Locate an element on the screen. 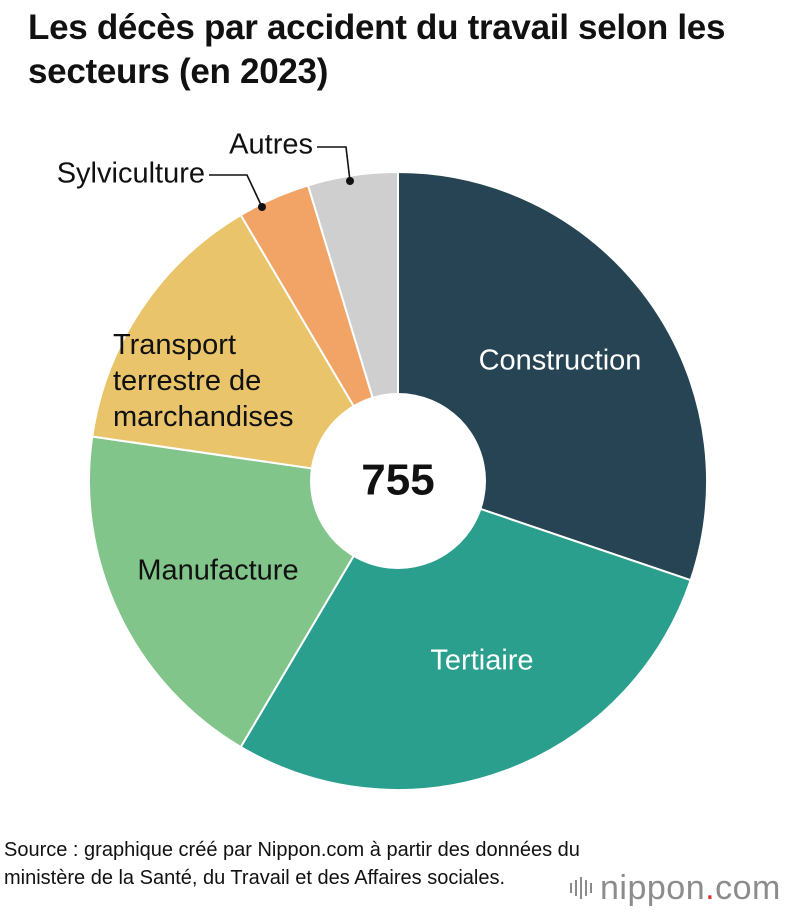 The height and width of the screenshot is (922, 800). slice-transport-terrestre-de-marchandises is located at coordinates (245, 348).